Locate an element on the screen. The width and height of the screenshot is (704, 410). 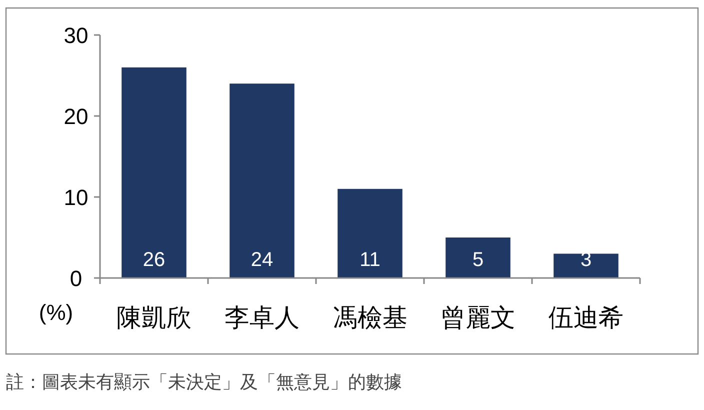
y-tick-label: 0 is located at coordinates (76, 278).